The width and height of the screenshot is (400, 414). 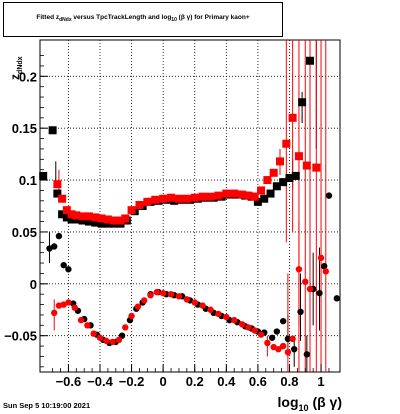 What do you see at coordinates (163, 381) in the screenshot?
I see `x-tick-label: 0` at bounding box center [163, 381].